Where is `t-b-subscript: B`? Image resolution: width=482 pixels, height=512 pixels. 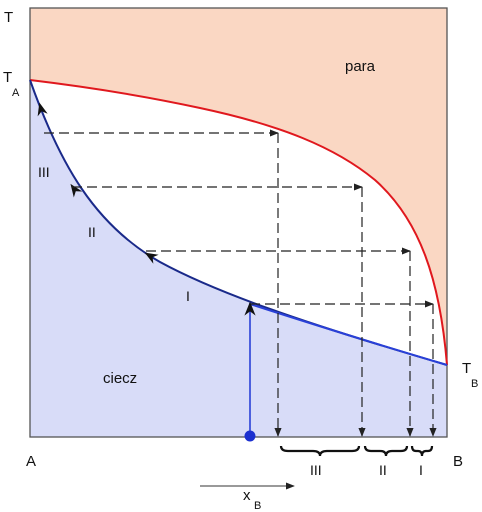
t-b-subscript: B is located at coordinates (474, 384).